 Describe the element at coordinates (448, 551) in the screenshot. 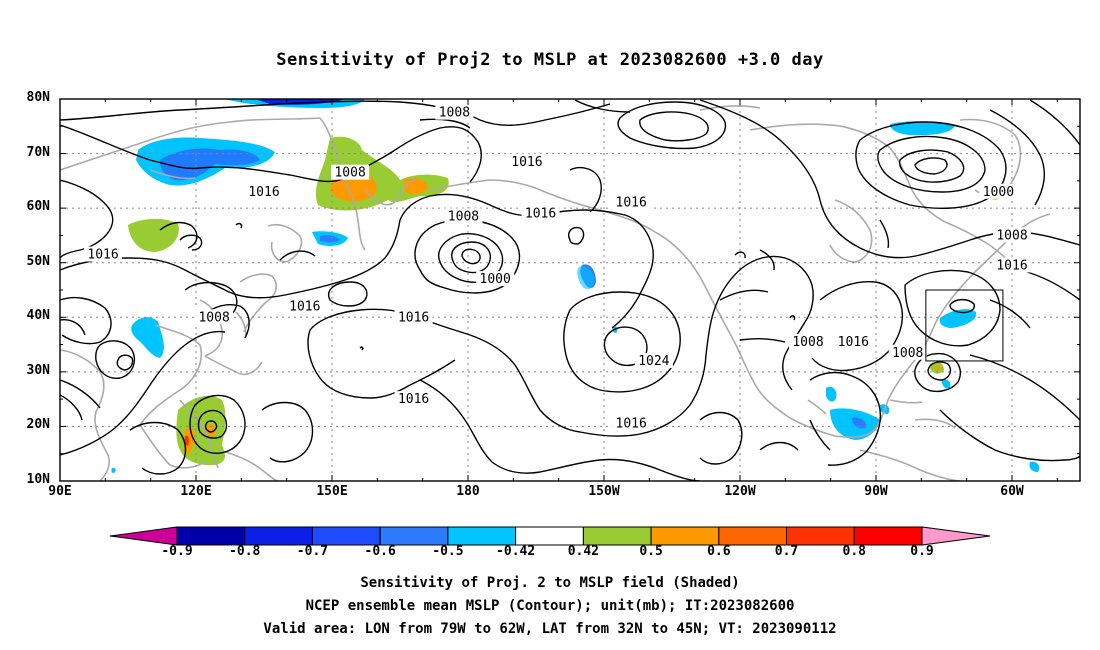

I see `colorbar-label: -0.5` at that location.